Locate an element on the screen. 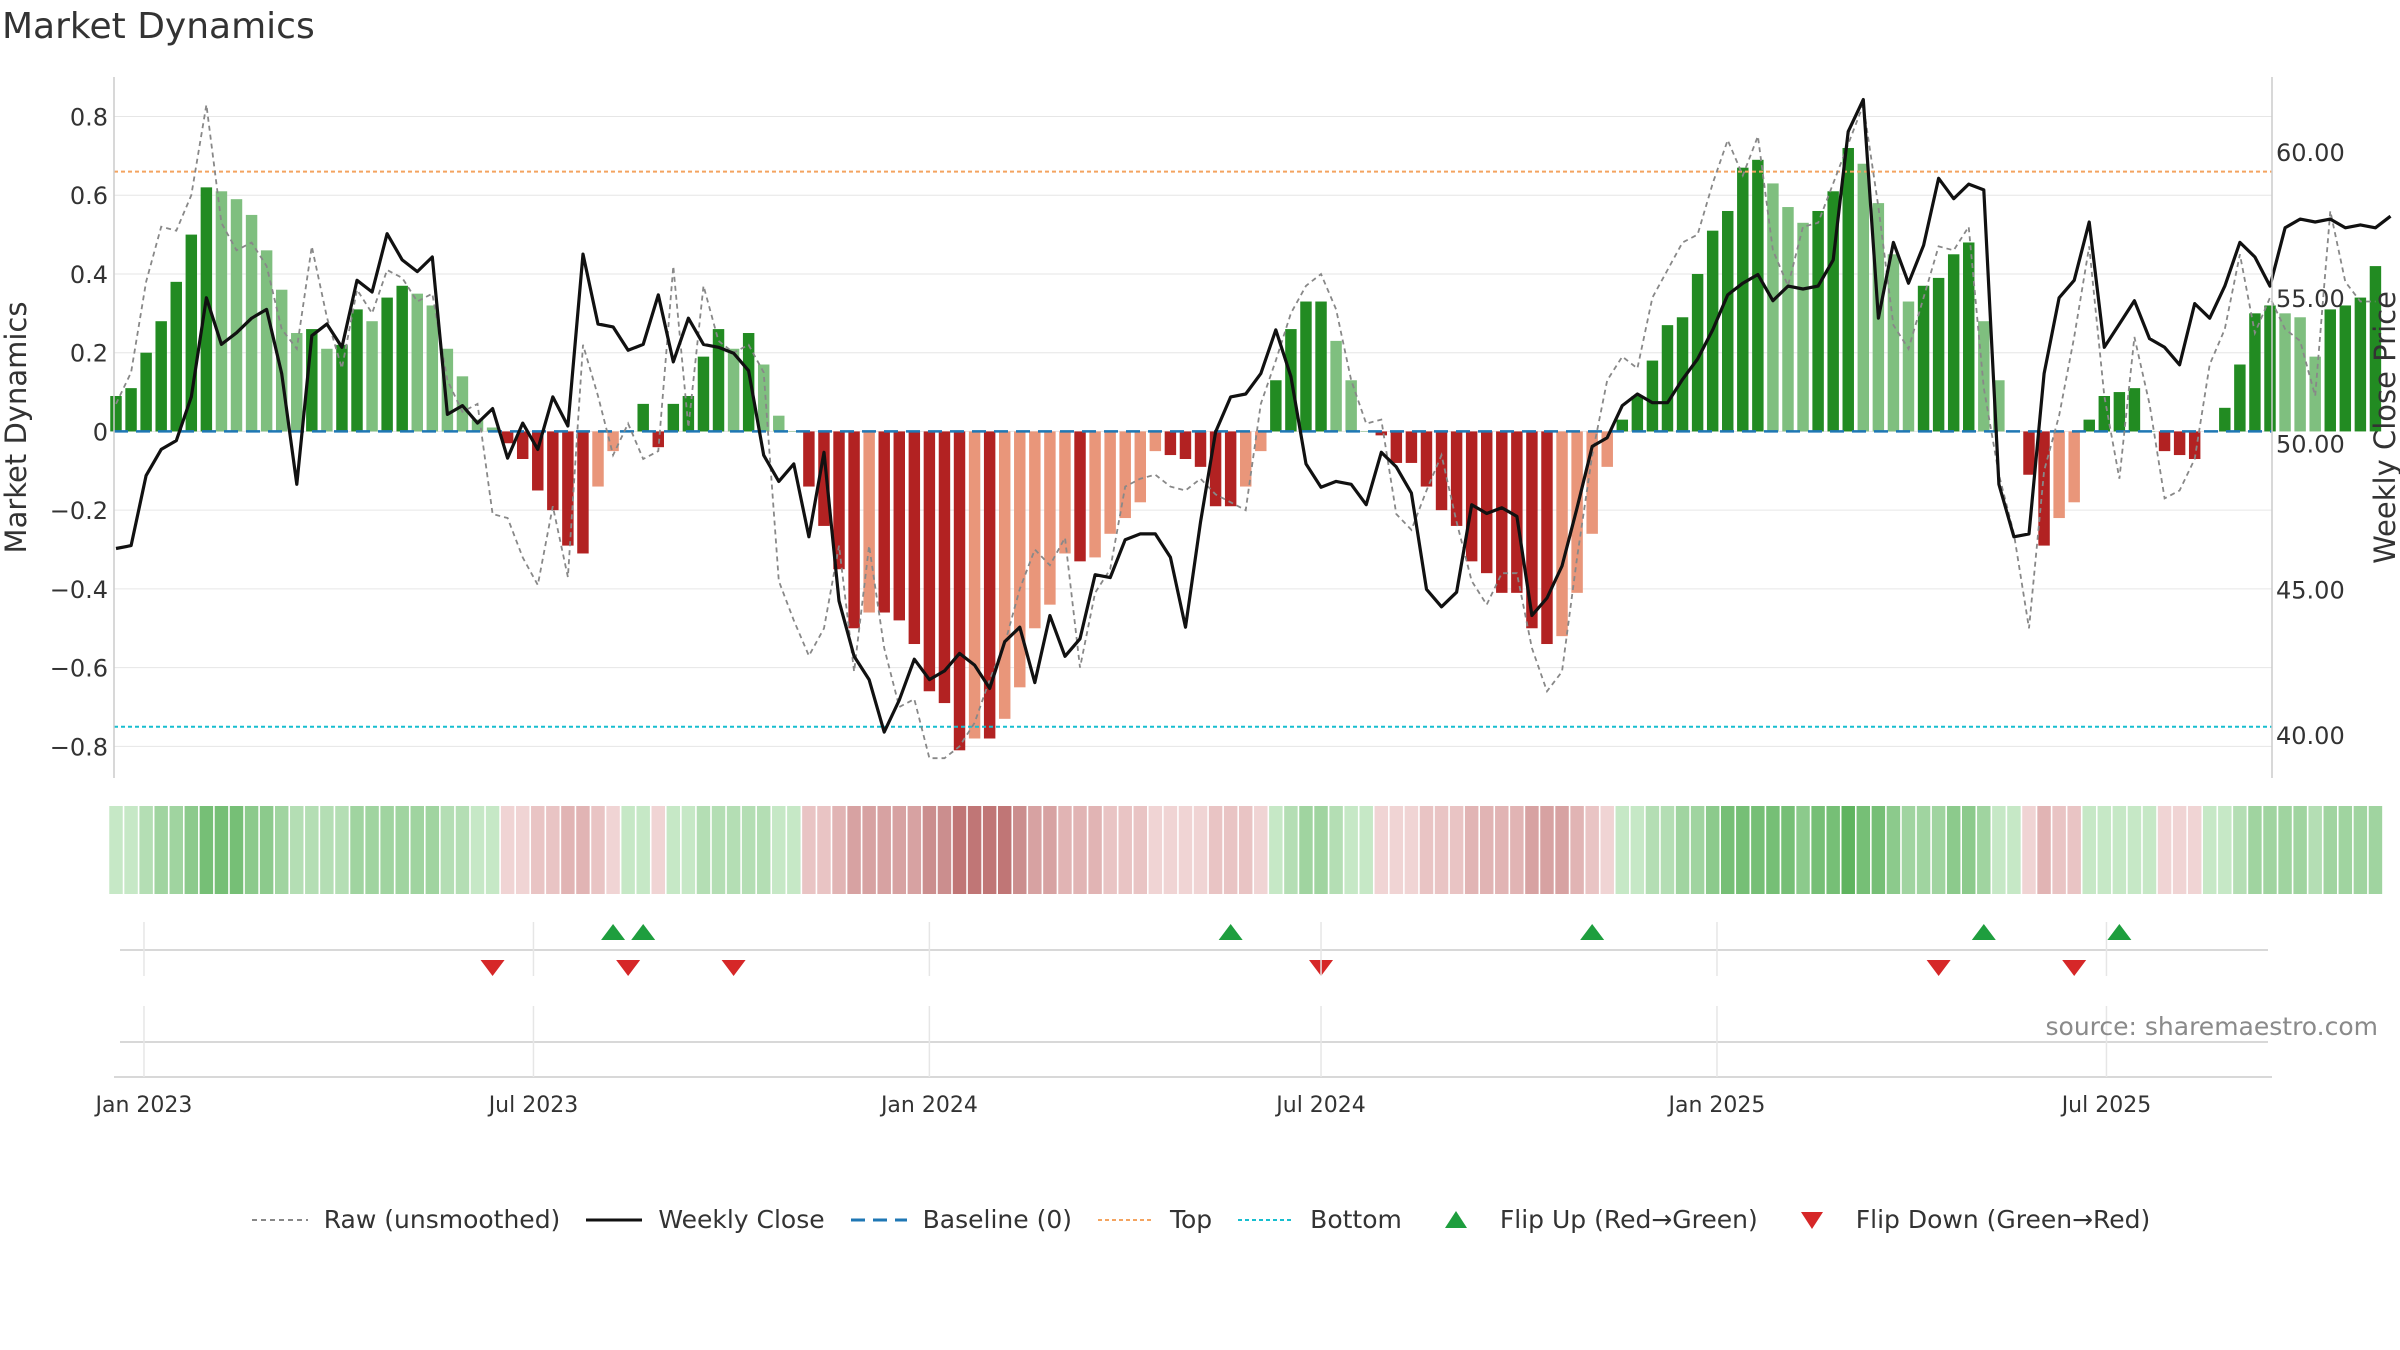  y-left-tick-label: −0.8 is located at coordinates (79, 747).